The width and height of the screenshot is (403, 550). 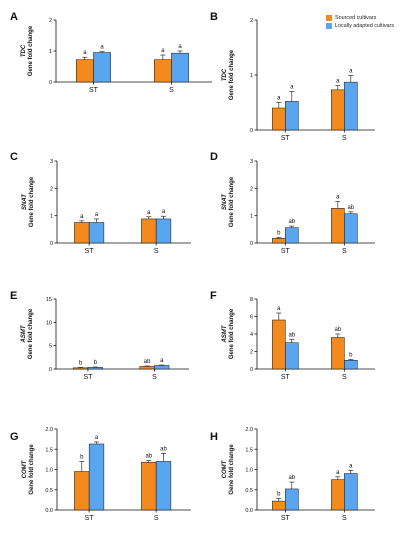 I want to click on legend-item-local: Locally adapted cultivars, so click(x=360, y=26).